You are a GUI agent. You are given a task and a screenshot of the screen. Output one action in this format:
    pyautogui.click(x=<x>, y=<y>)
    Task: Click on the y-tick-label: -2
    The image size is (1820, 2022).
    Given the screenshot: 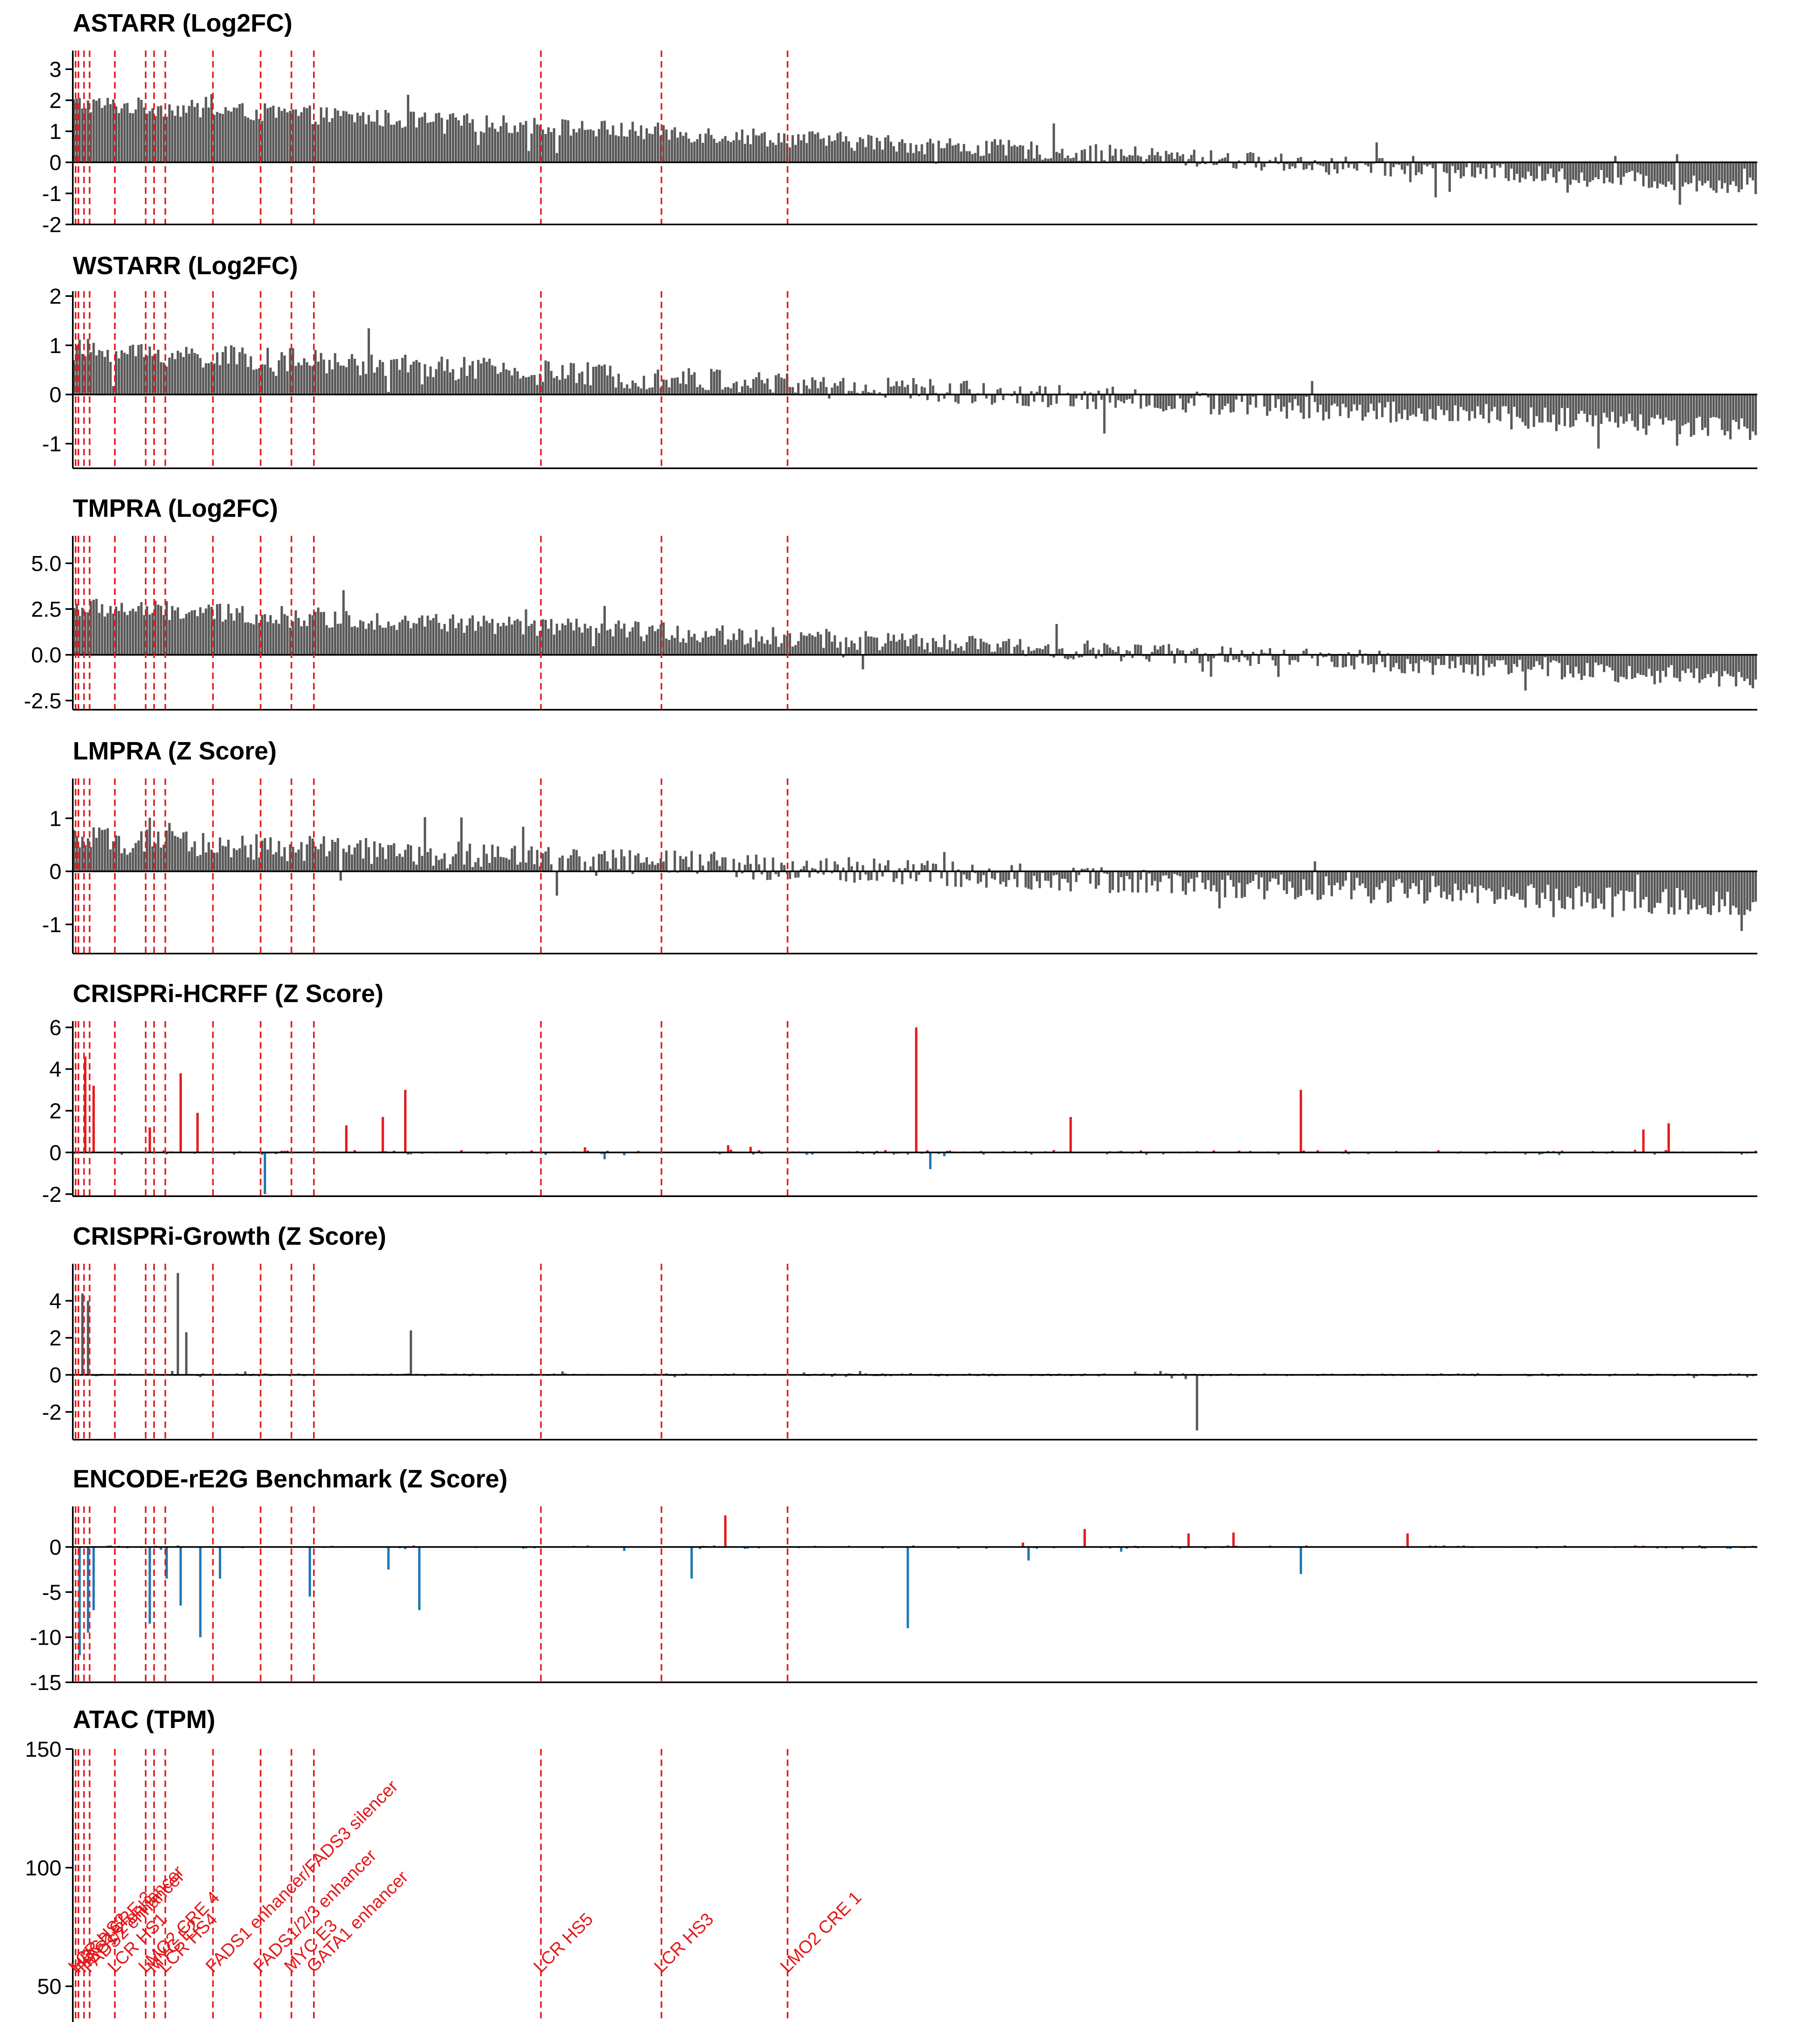 What is the action you would take?
    pyautogui.click(x=52, y=1412)
    